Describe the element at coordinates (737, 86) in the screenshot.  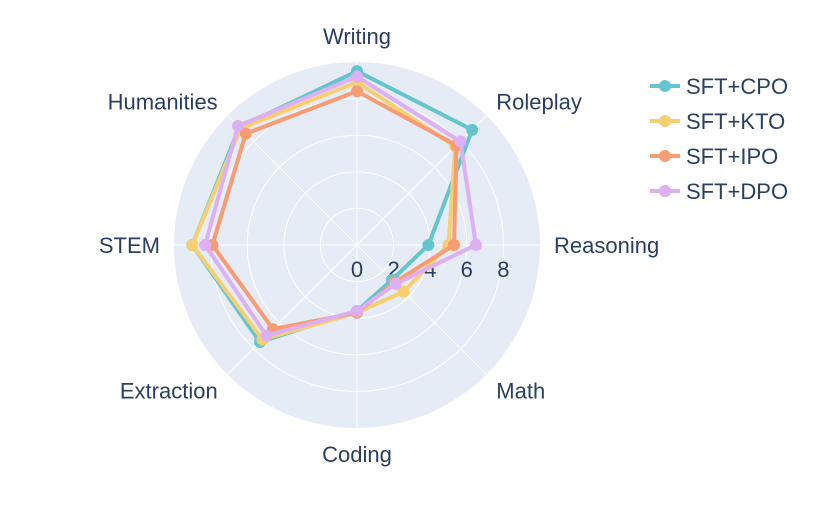
I see `legend-label: SFT+CPO` at that location.